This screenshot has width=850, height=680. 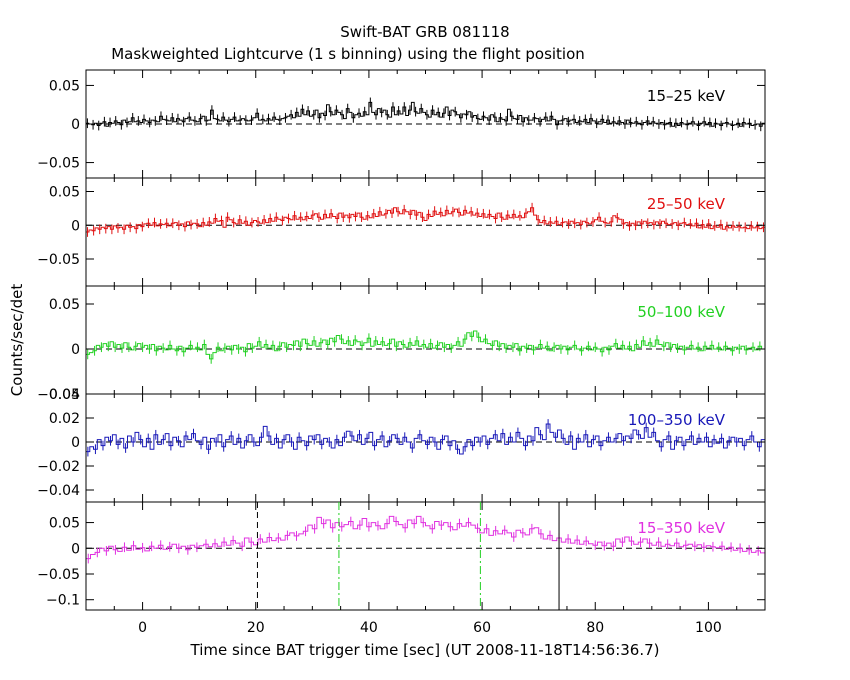 I want to click on band-label: 50–100 keV, so click(x=681, y=312).